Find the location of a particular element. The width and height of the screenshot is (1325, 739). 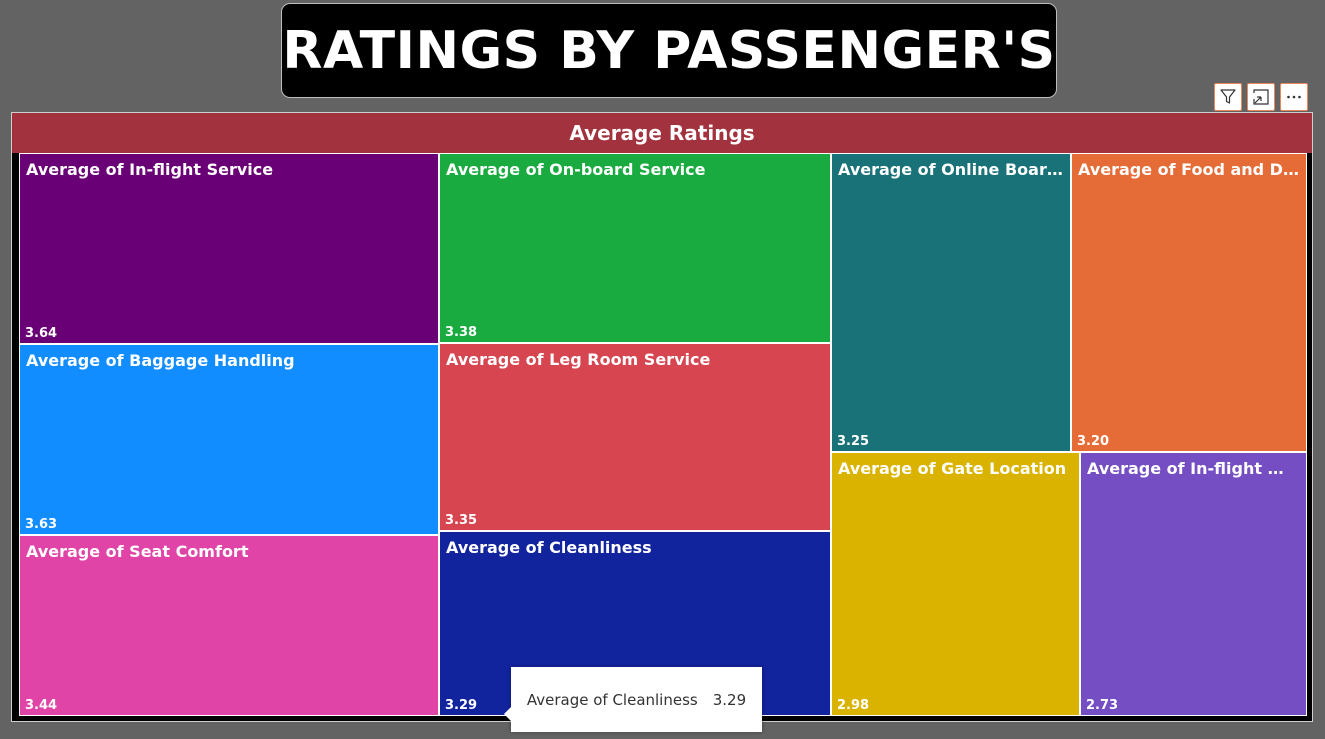

tooltip: Average of Cleanliness 3.29 is located at coordinates (633, 699).